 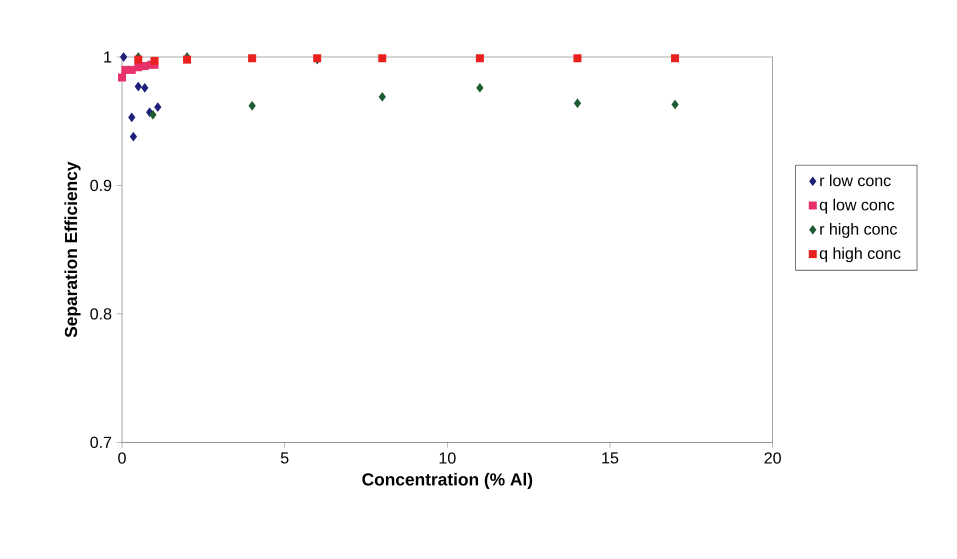 What do you see at coordinates (101, 186) in the screenshot?
I see `y-tick-label: 0.9` at bounding box center [101, 186].